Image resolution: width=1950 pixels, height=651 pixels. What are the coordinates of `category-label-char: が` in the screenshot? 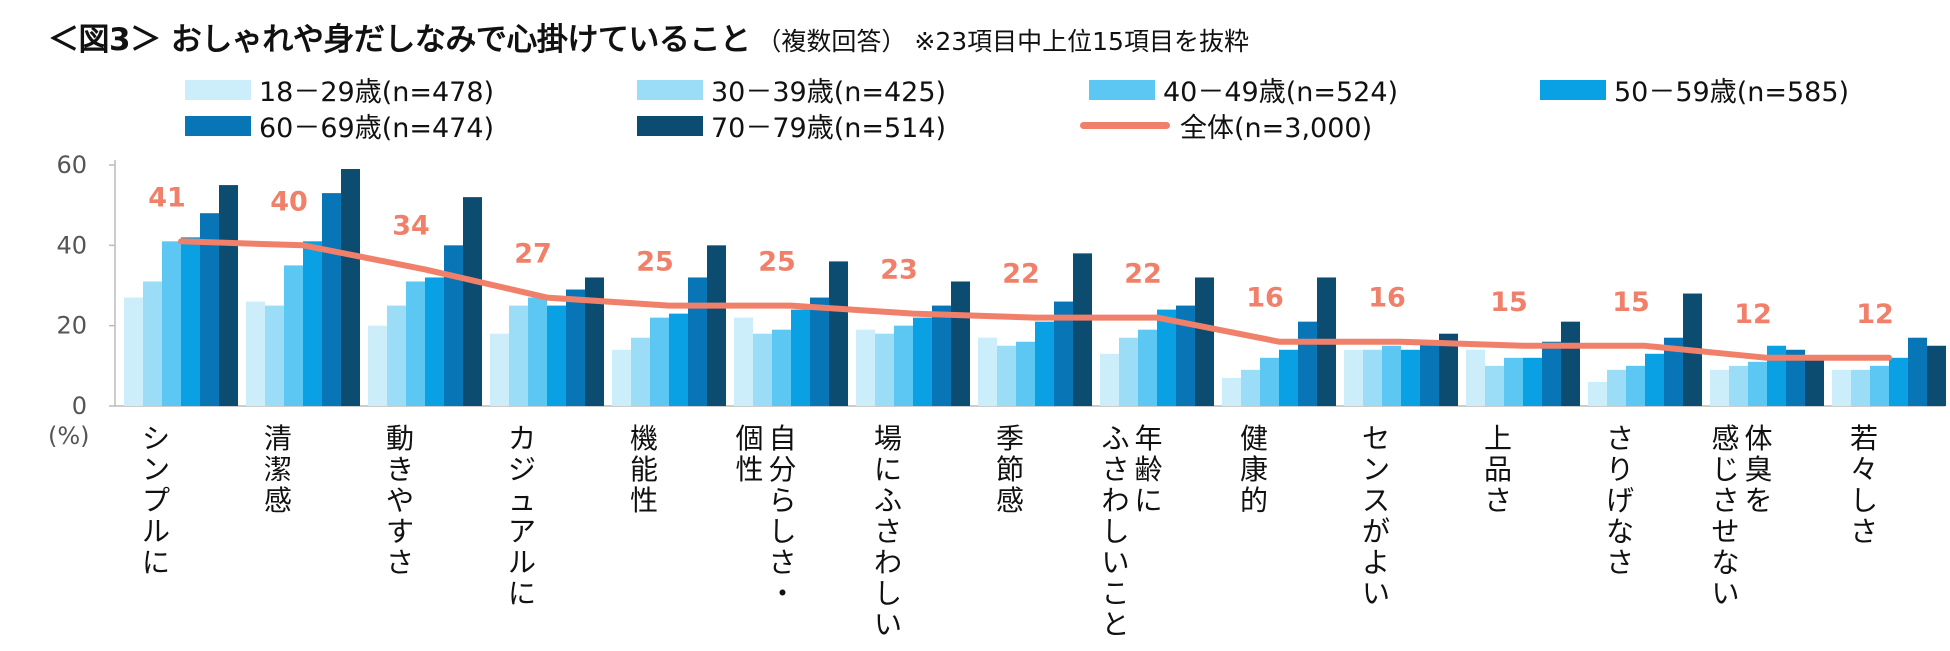 It's located at (1376, 531).